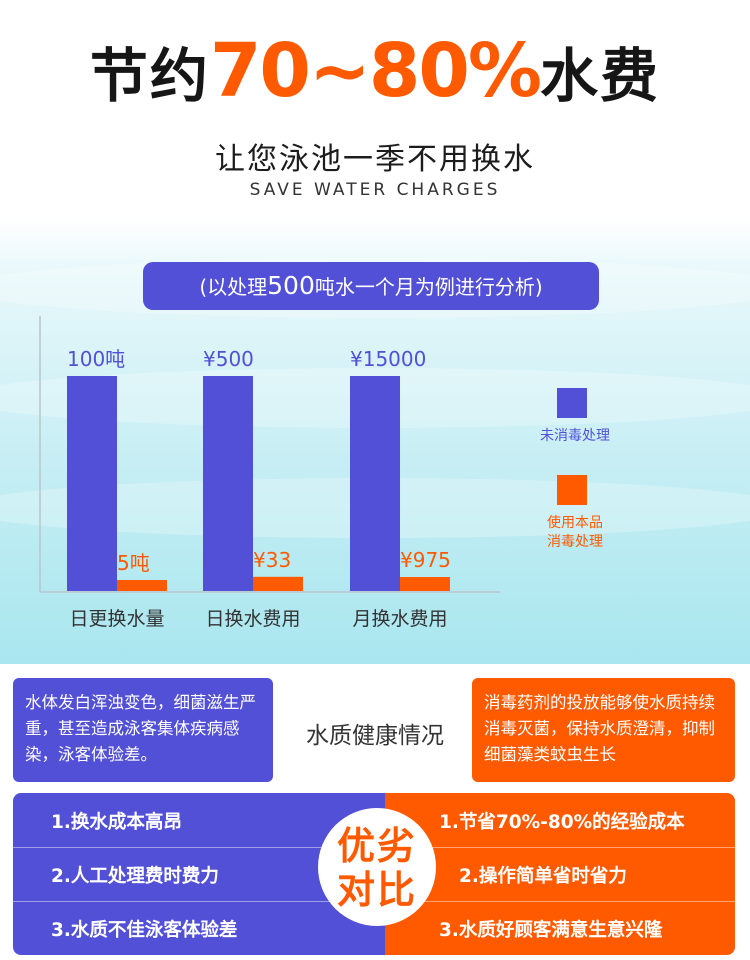 The image size is (750, 960). I want to click on legend-label-treated: 使用本品 消毒处理, so click(575, 532).